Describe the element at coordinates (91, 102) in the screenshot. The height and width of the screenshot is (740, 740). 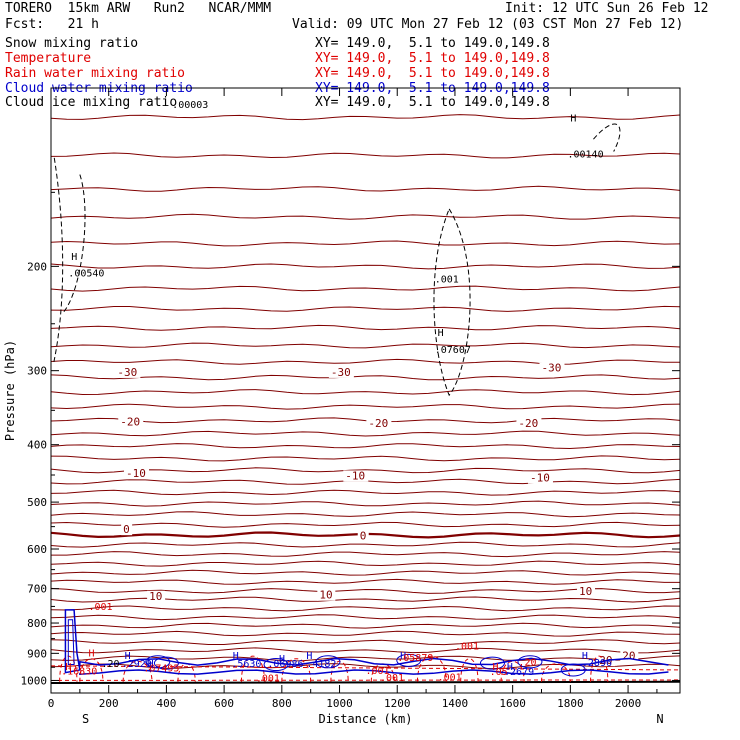
I see `legend-cloud-ice: Cloud ice mixing ratio` at that location.